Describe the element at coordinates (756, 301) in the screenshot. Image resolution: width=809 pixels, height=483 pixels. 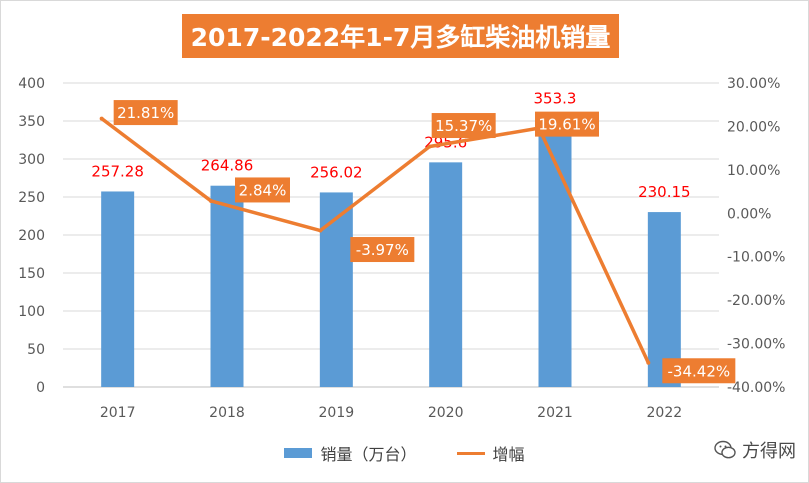
I see `y-right-tick-label: -20.00%` at that location.